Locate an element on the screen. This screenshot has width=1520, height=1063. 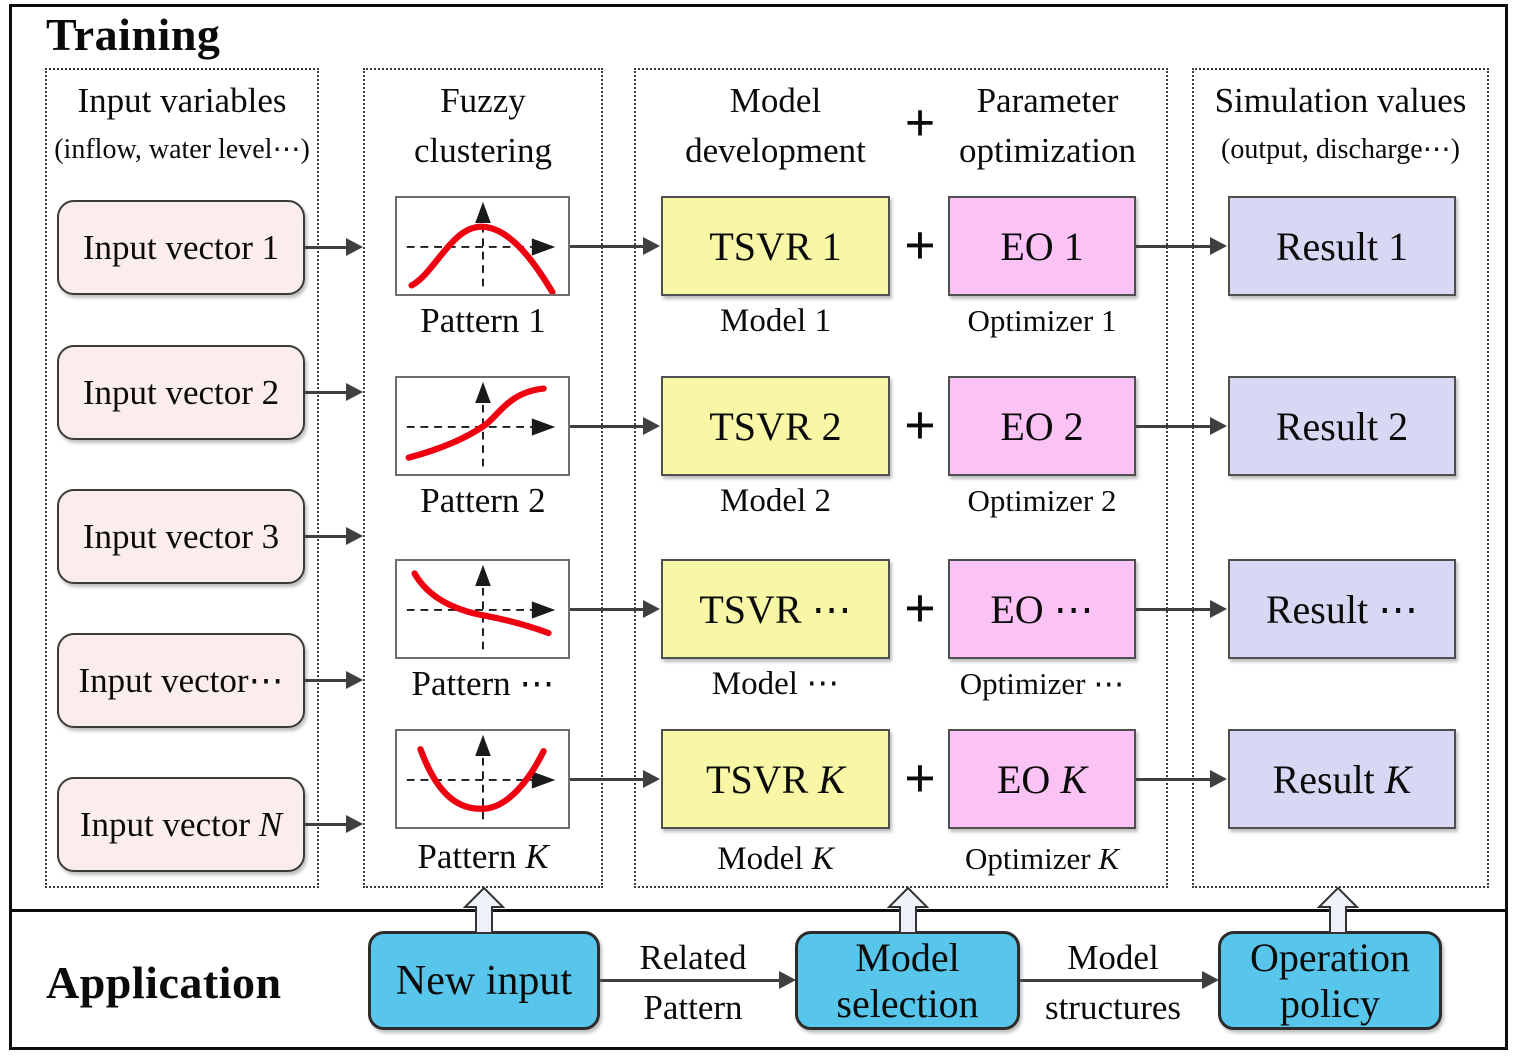
input-vector-3-label: Input vector 3 is located at coordinates (181, 536).